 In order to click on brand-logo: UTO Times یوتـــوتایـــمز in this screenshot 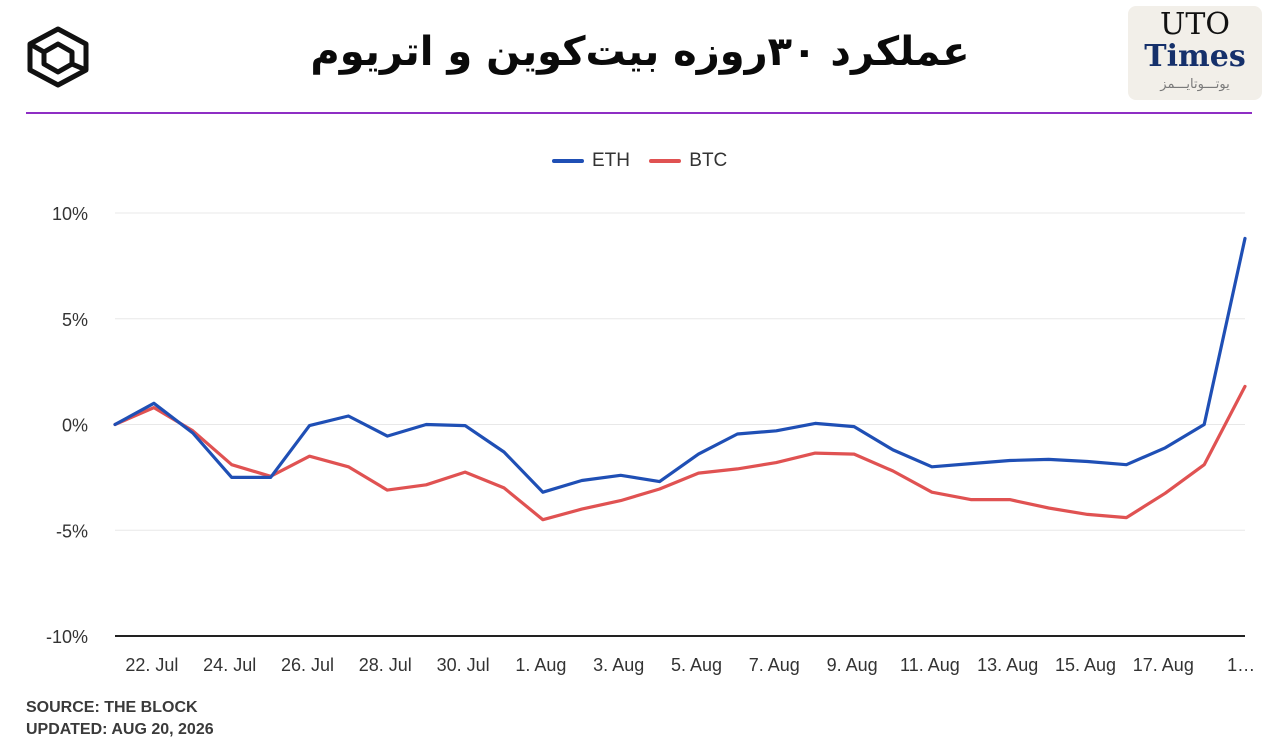, I will do `click(1195, 53)`.